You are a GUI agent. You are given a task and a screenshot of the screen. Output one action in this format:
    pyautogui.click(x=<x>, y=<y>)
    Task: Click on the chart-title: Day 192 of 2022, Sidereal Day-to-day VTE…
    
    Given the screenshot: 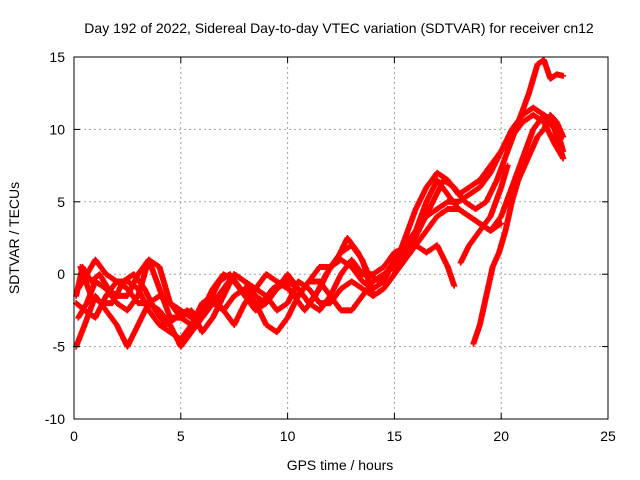 What is the action you would take?
    pyautogui.click(x=339, y=28)
    